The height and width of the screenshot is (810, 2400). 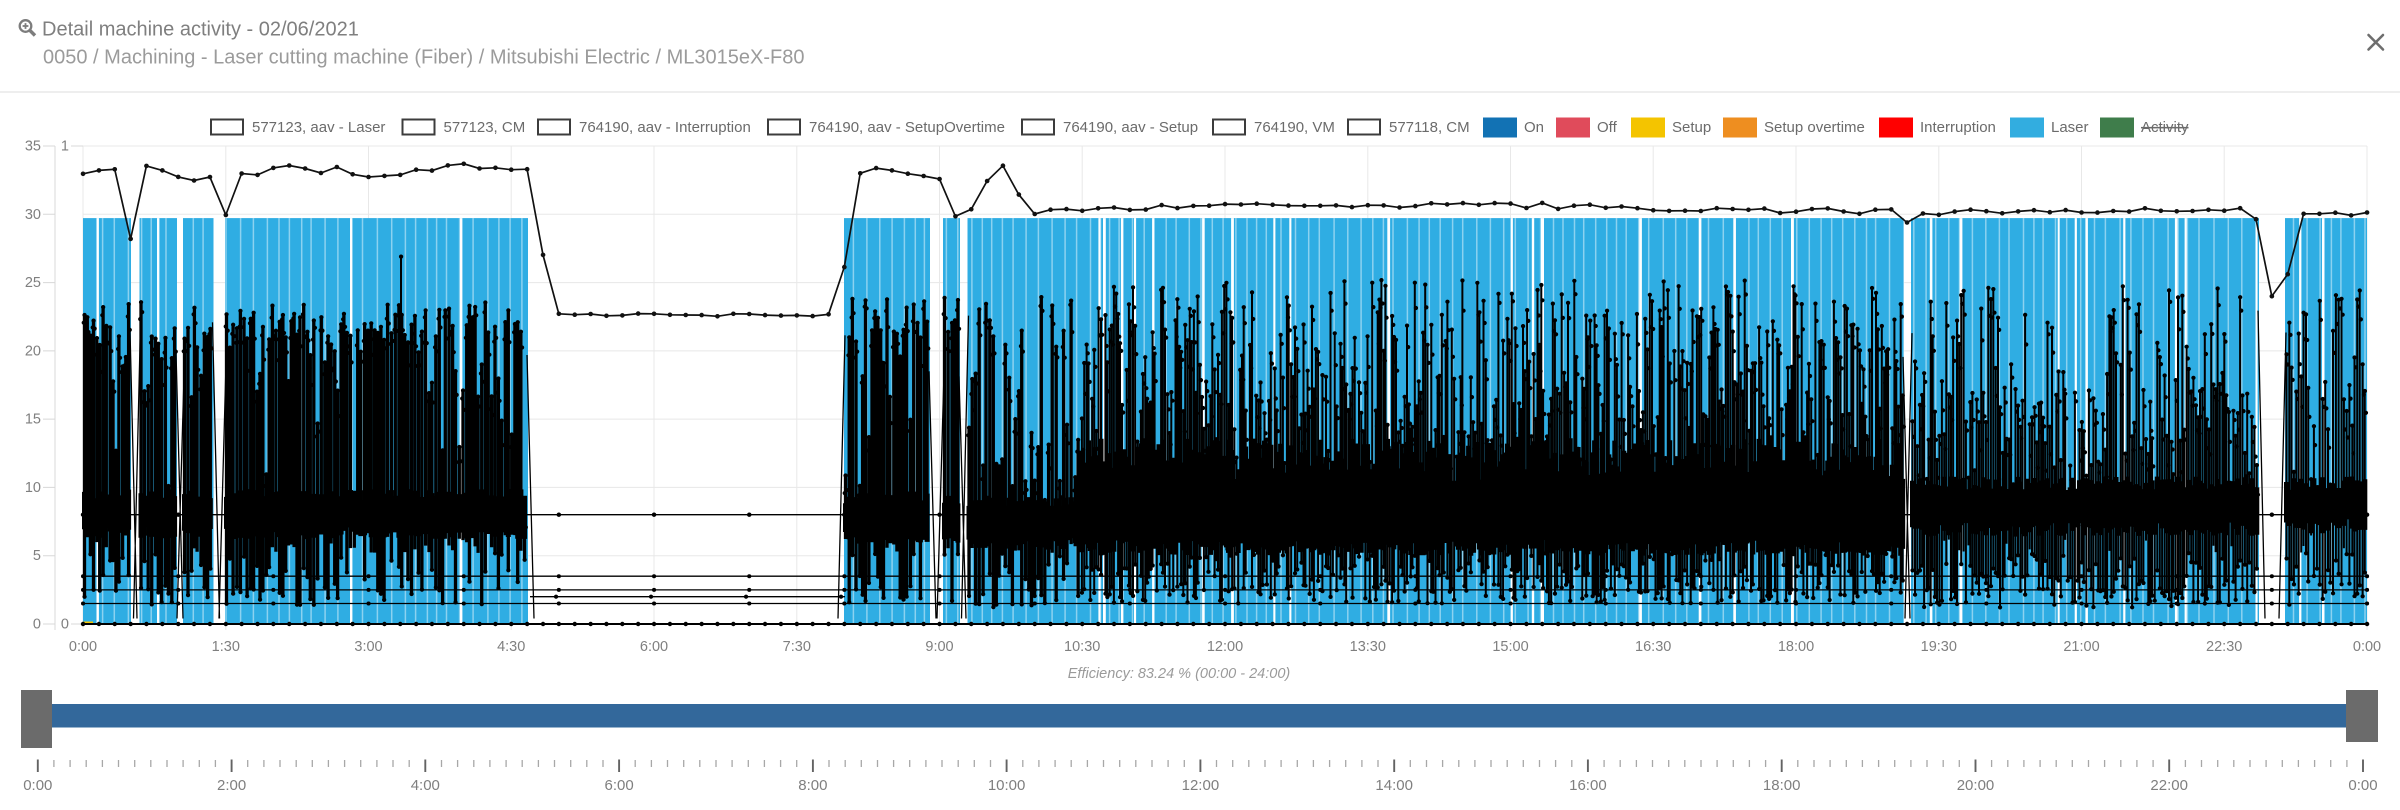 I want to click on svg-text: 577123, aav - Laser, so click(x=318, y=127).